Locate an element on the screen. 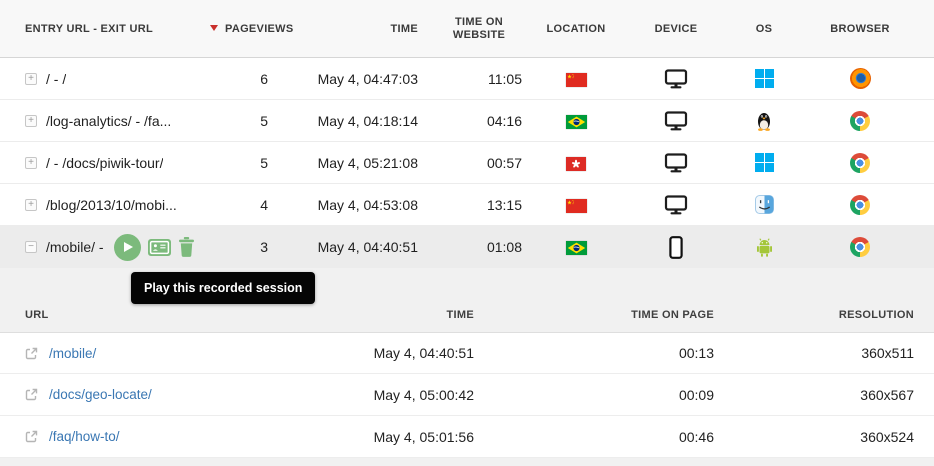  pageview-time-on-page: 00:13 is located at coordinates (696, 353).